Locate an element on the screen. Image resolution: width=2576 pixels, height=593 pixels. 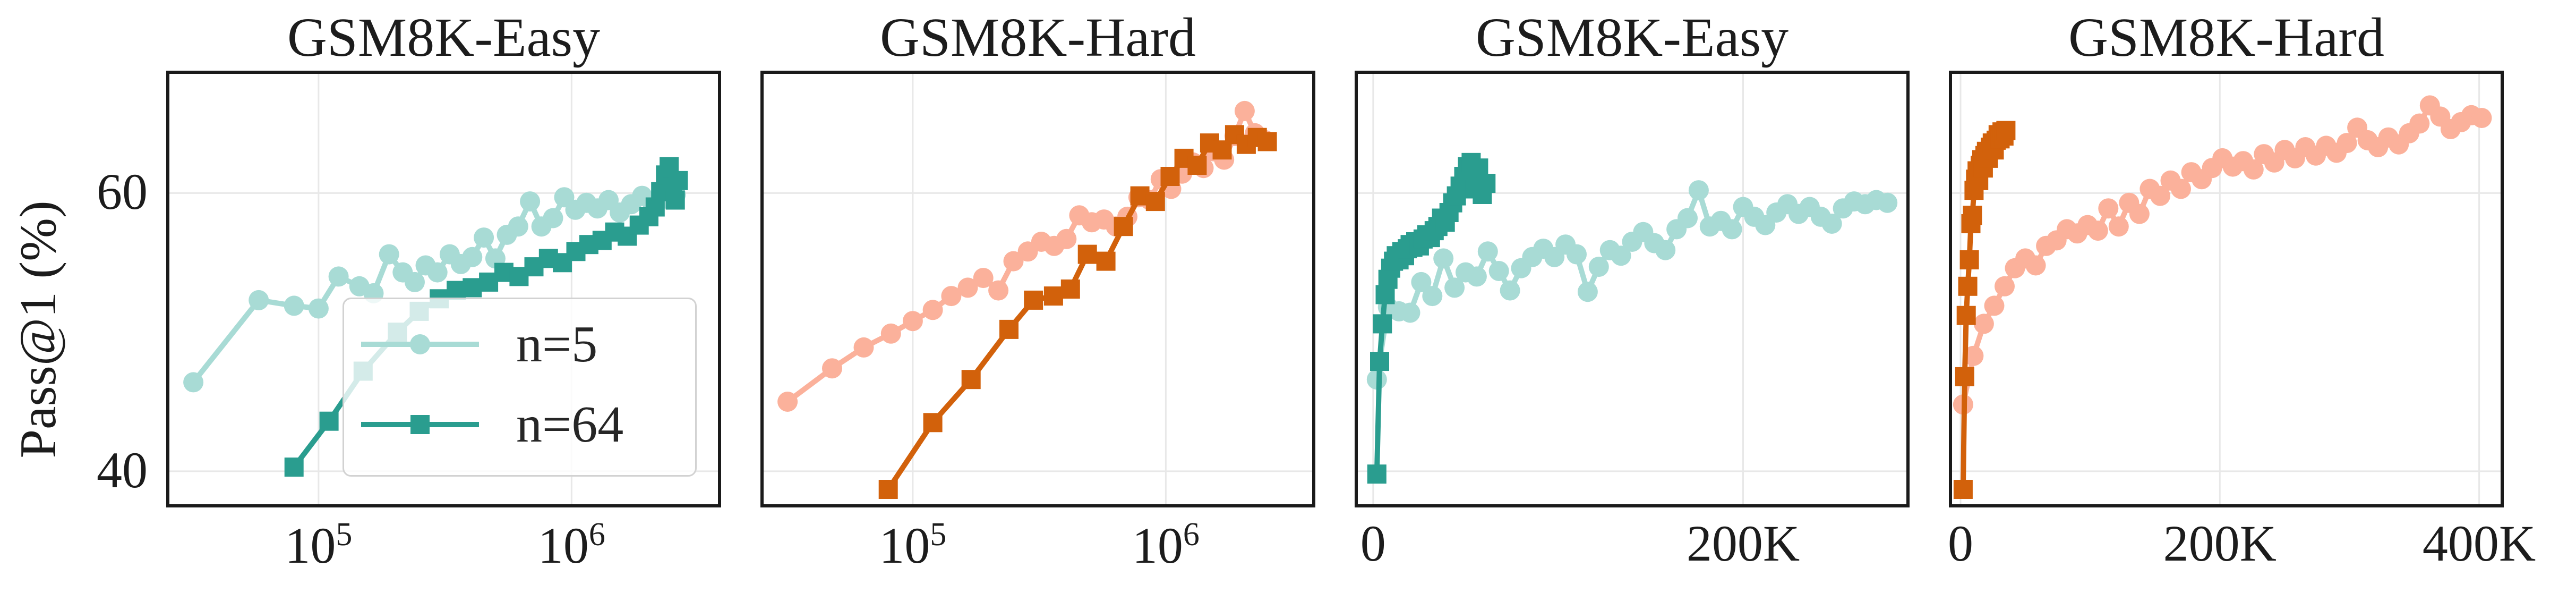
circle-marker-icon is located at coordinates (420, 344).